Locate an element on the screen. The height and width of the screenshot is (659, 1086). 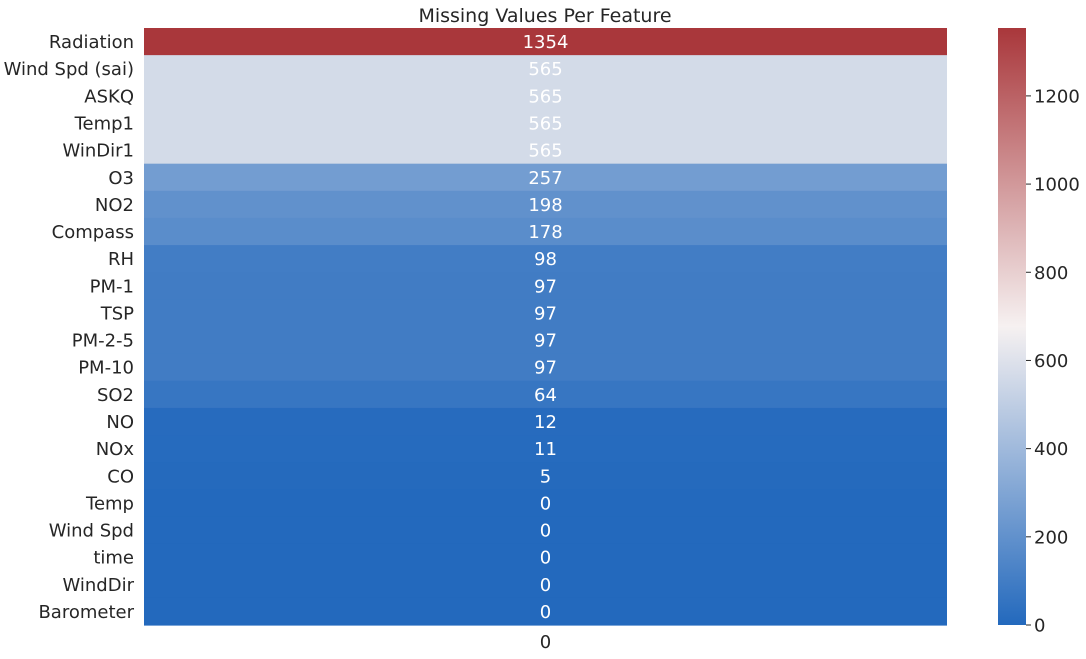
row-label: Wind Spd is located at coordinates (91, 531).